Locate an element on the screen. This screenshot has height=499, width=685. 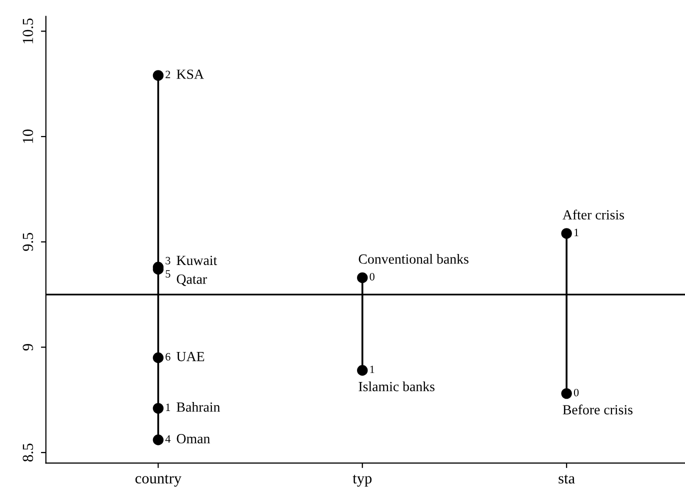
annotation: Oman is located at coordinates (193, 439).